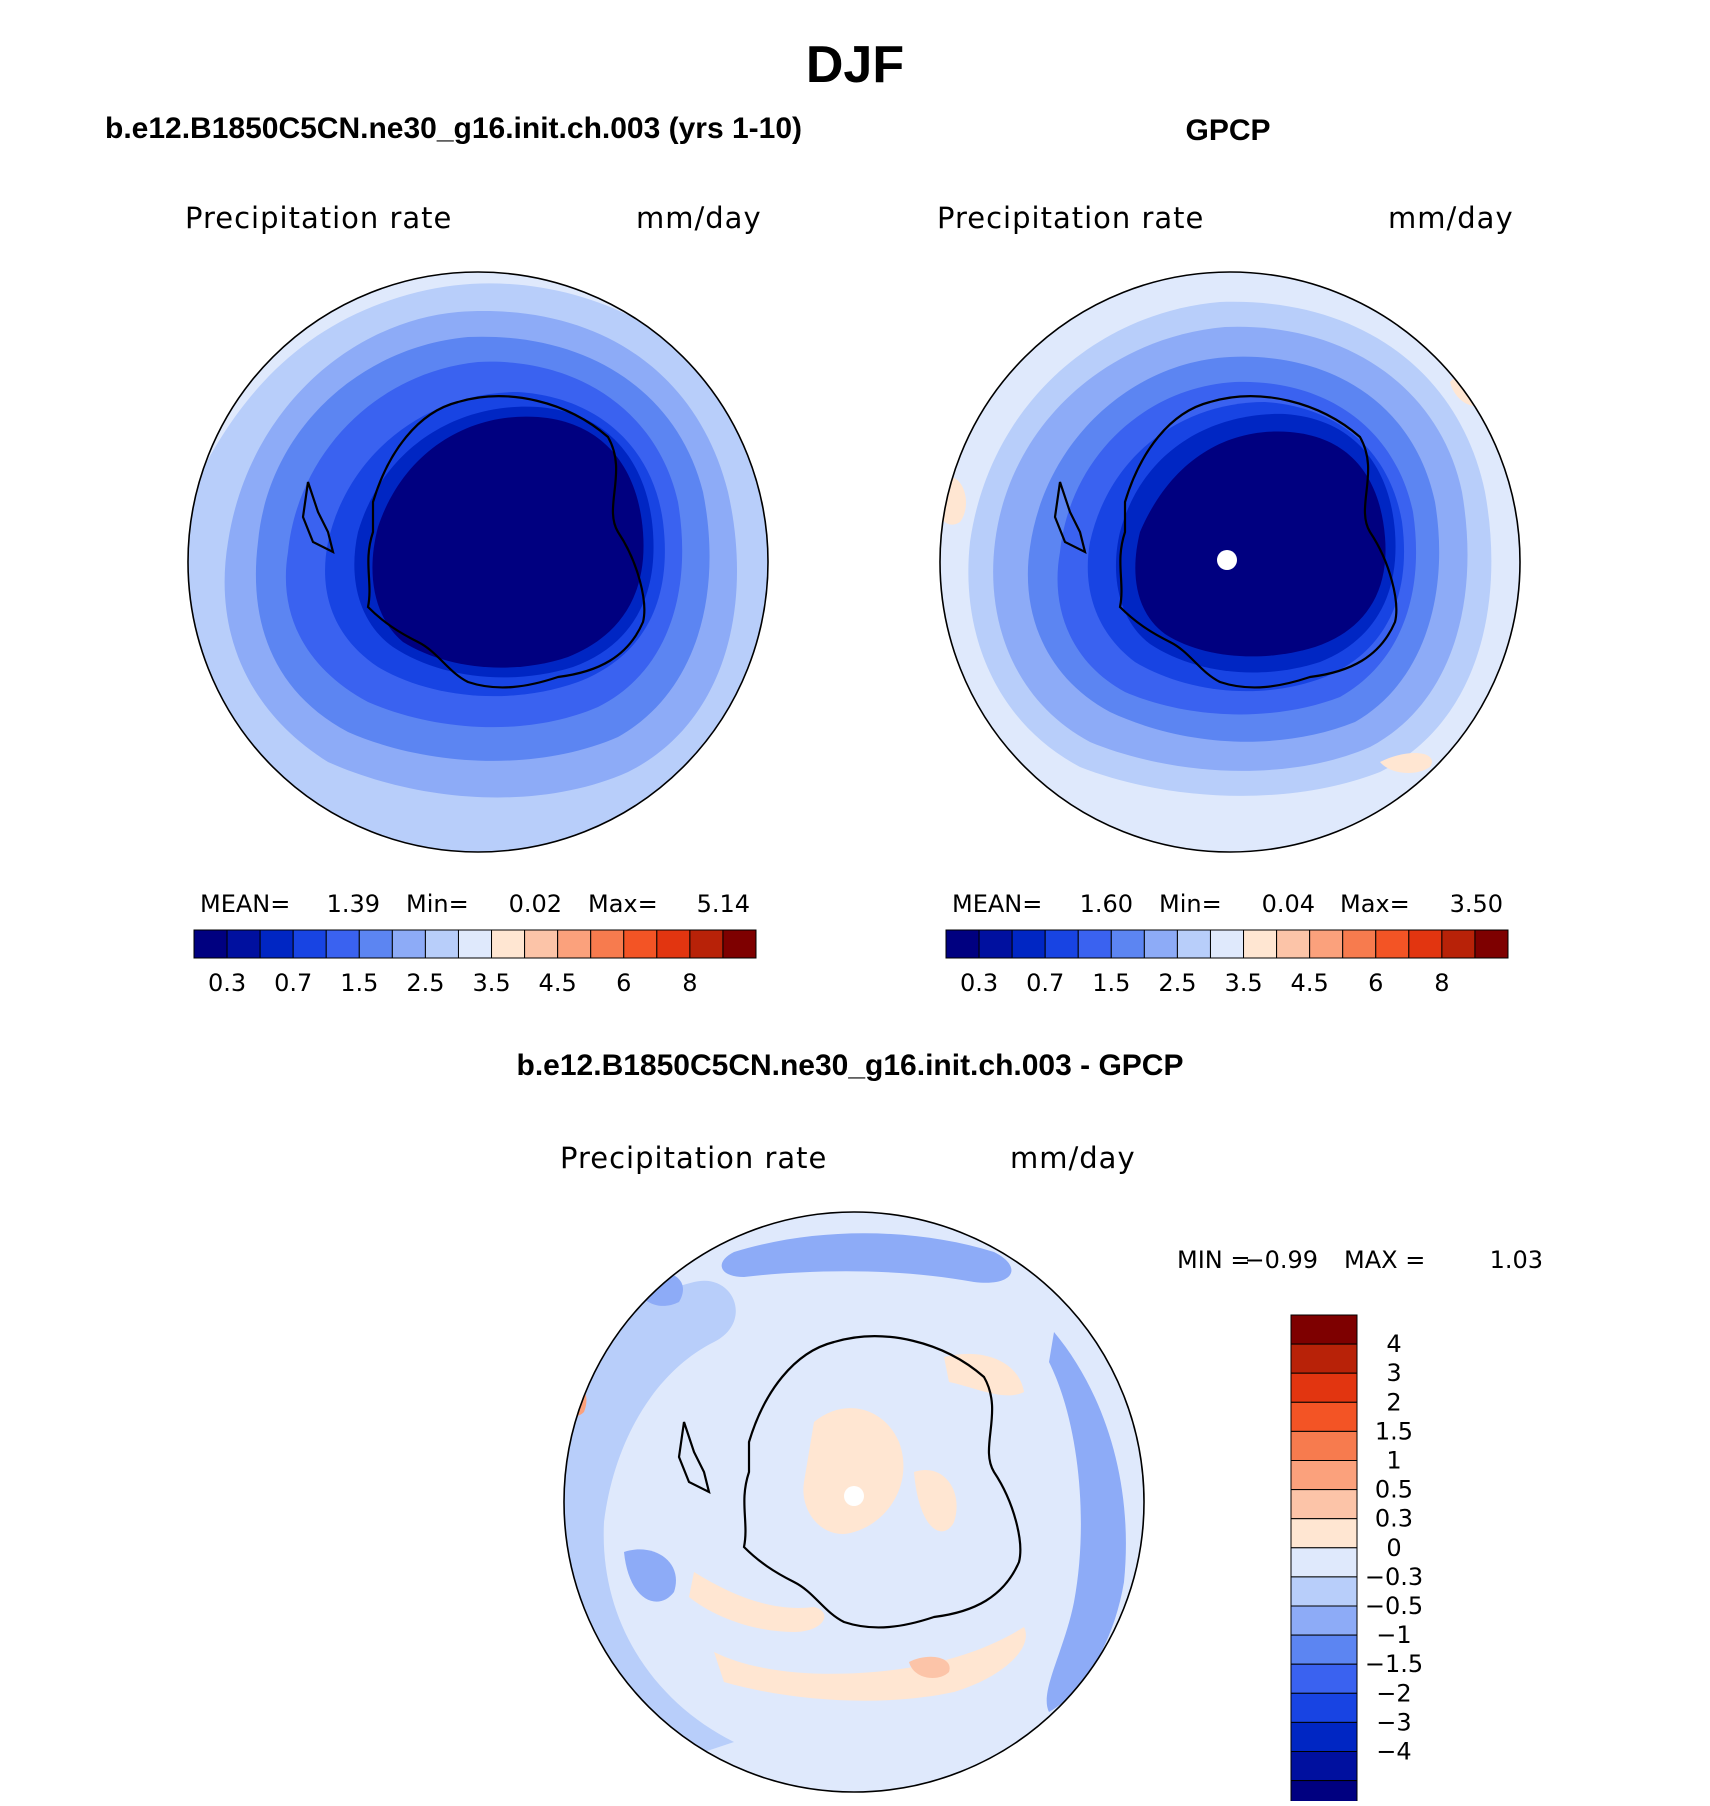 The image size is (1710, 1806). What do you see at coordinates (558, 983) in the screenshot?
I see `colorbar-tick-label: 4.5` at bounding box center [558, 983].